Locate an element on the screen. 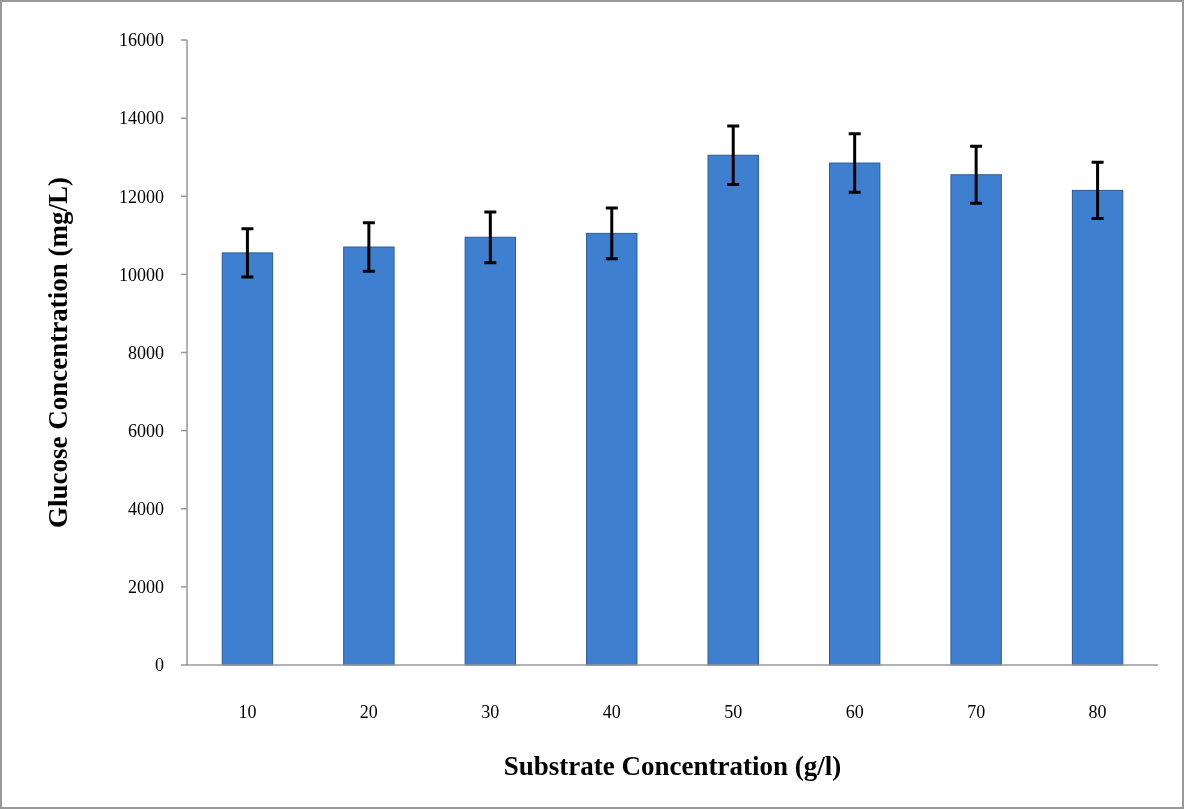 The height and width of the screenshot is (809, 1184). y-tick-label: 16000 is located at coordinates (141, 40).